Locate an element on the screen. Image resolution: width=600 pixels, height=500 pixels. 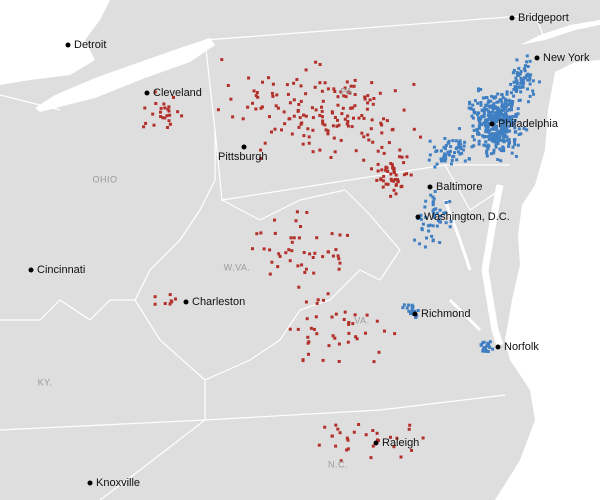
lake-huron is located at coordinates (55, 42).